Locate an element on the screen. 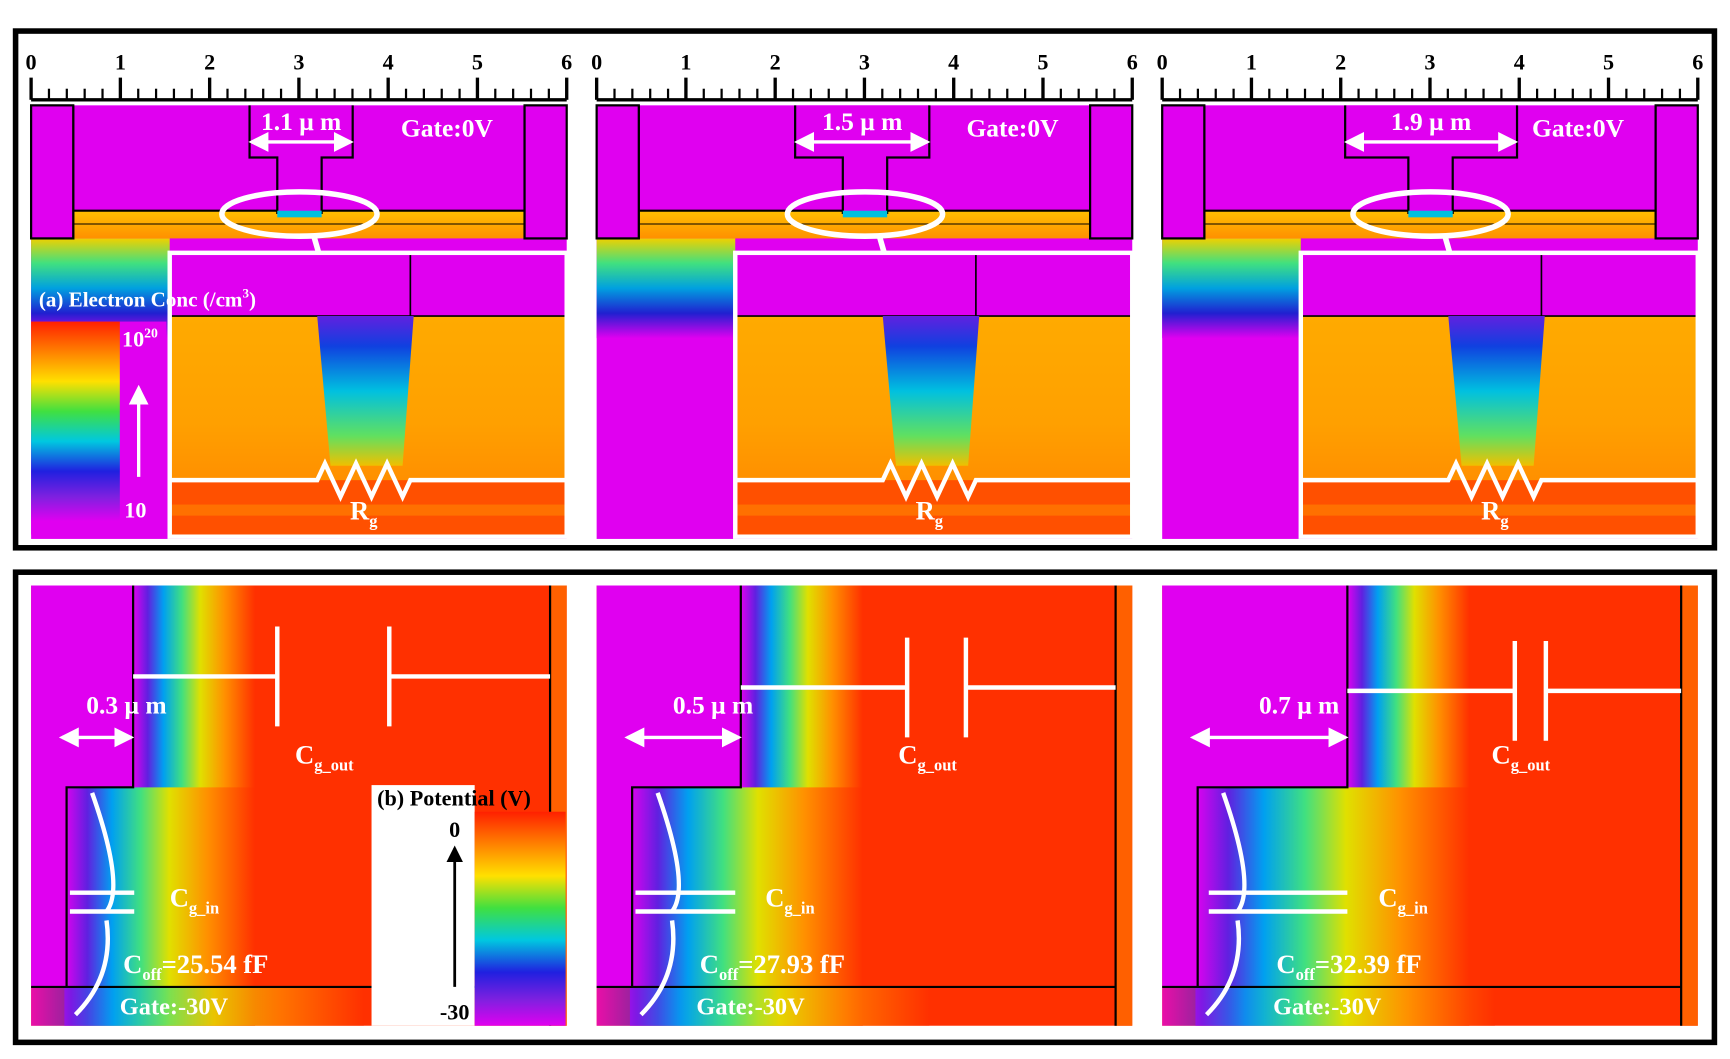  c-off: Coff=27.93 fF is located at coordinates (772, 966).